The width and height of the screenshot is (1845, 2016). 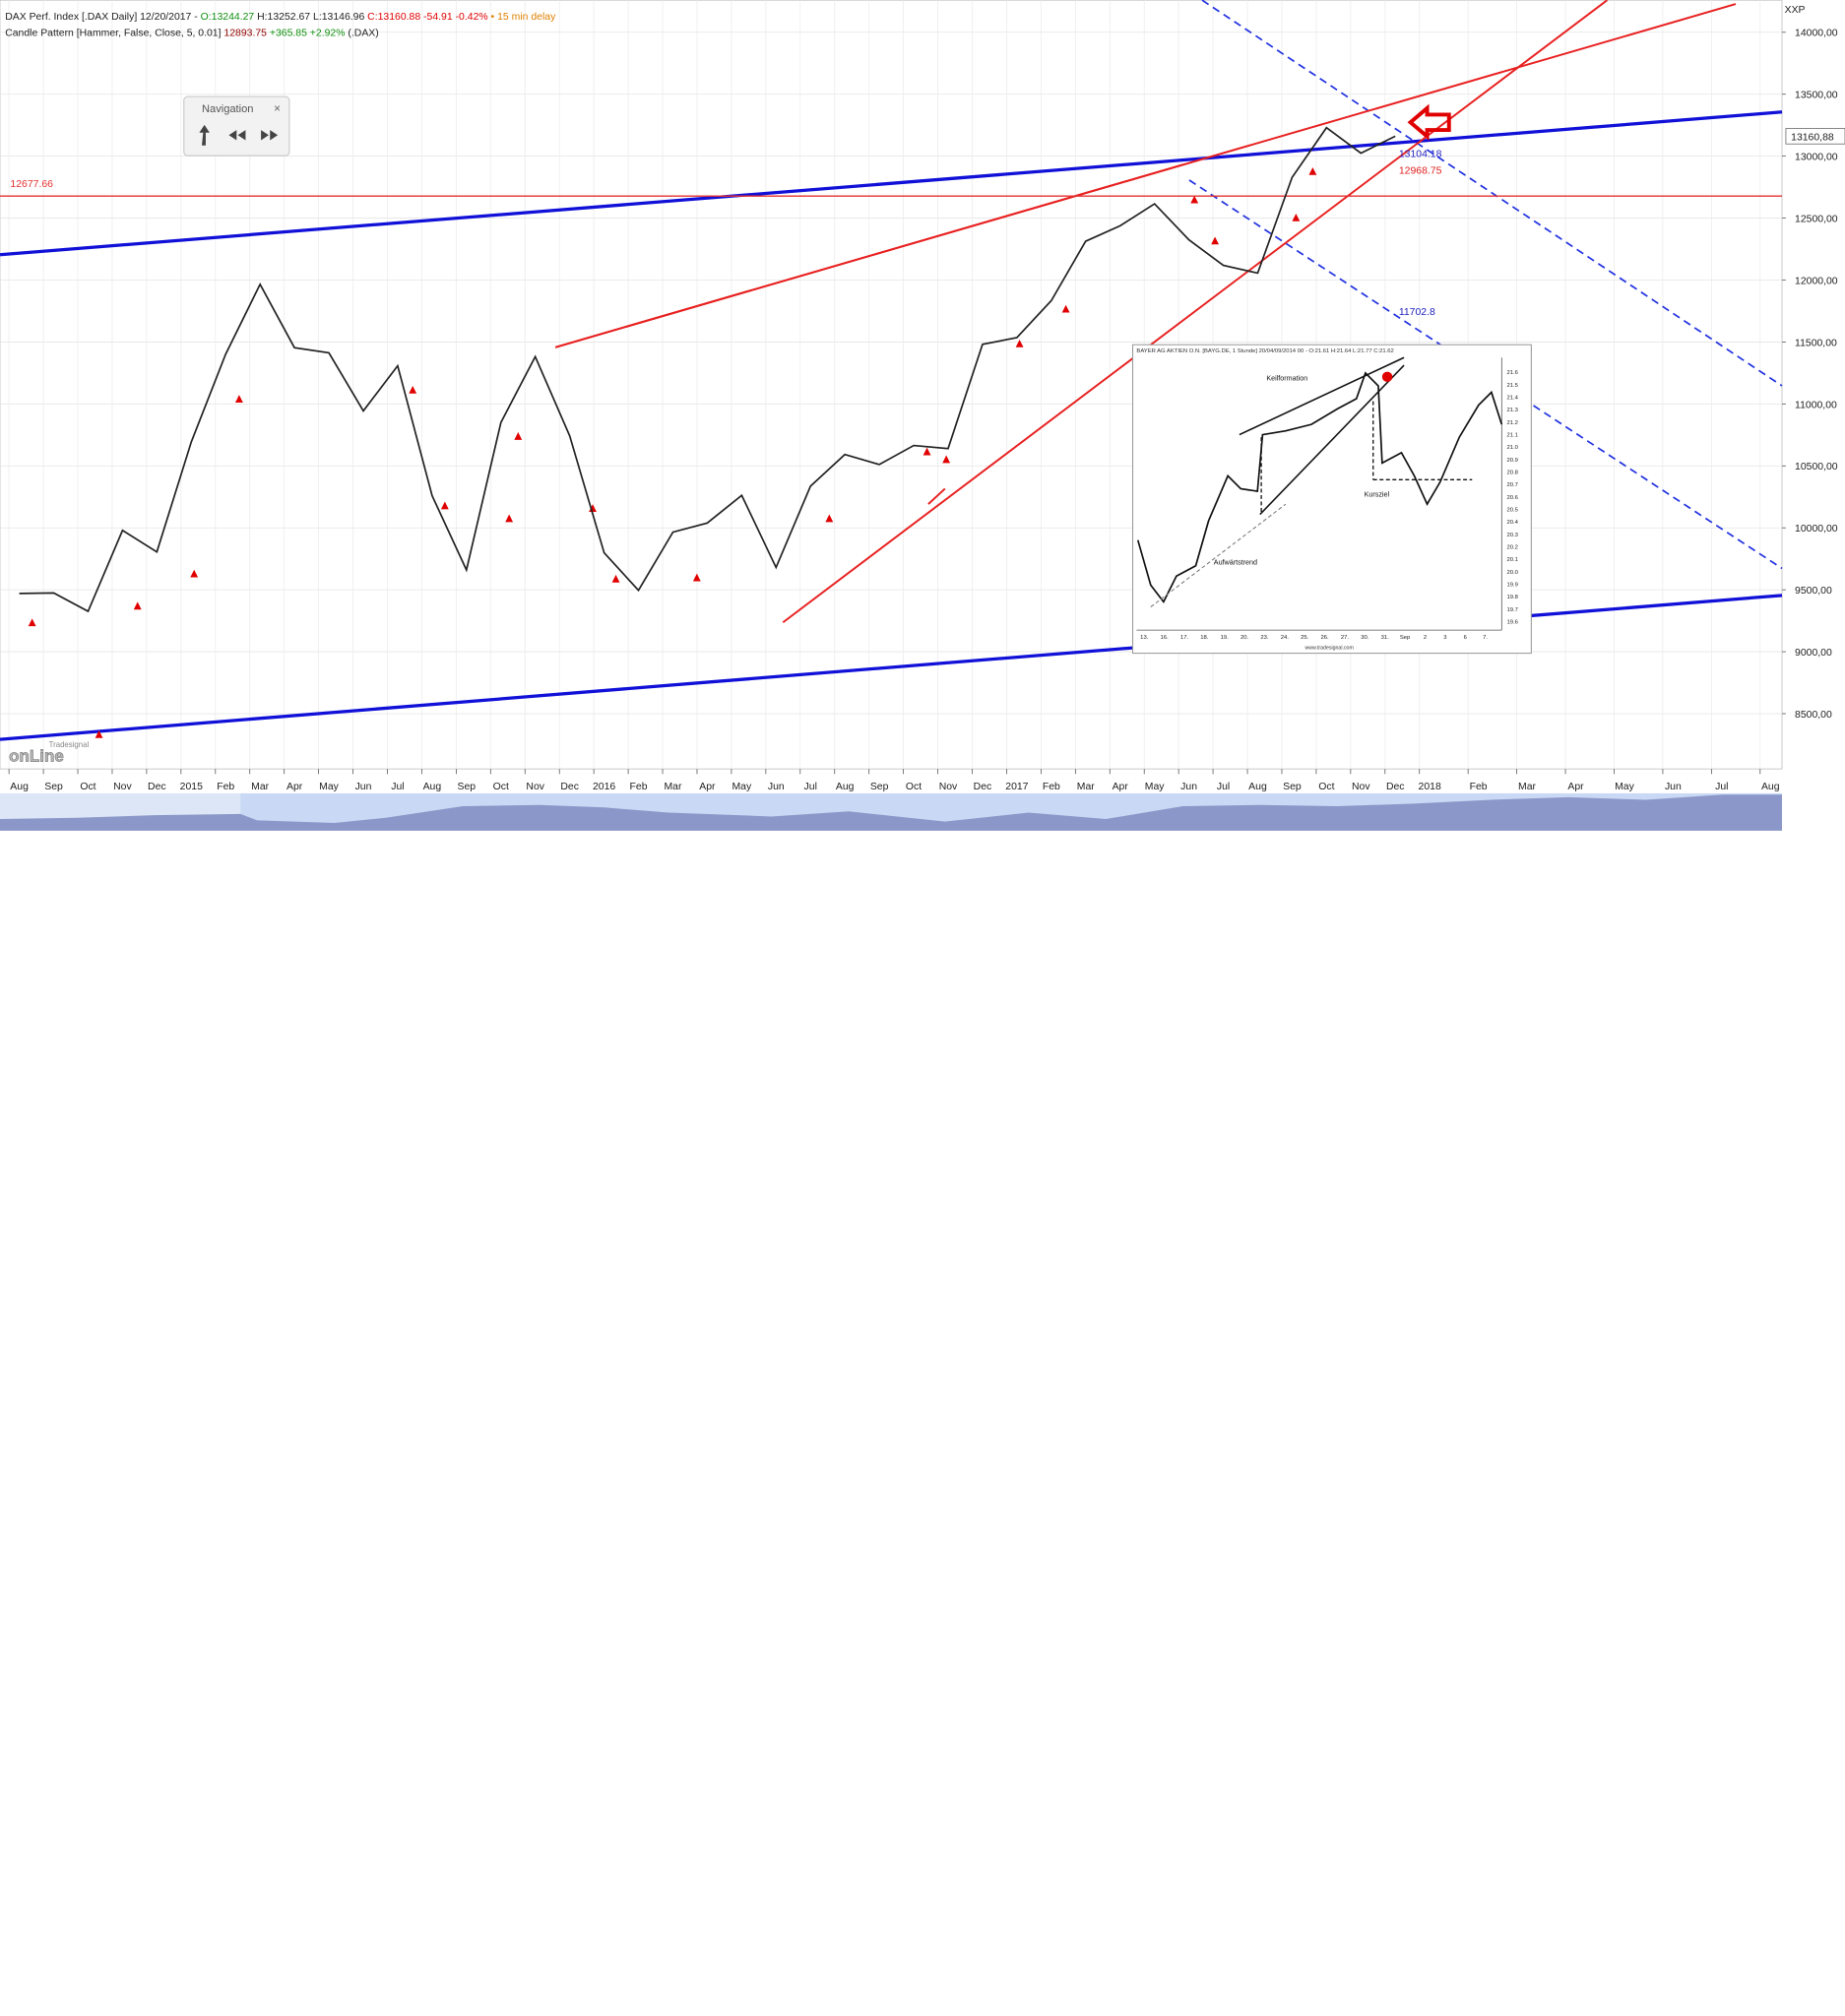 I want to click on inset-x-label: 2, so click(x=1426, y=638).